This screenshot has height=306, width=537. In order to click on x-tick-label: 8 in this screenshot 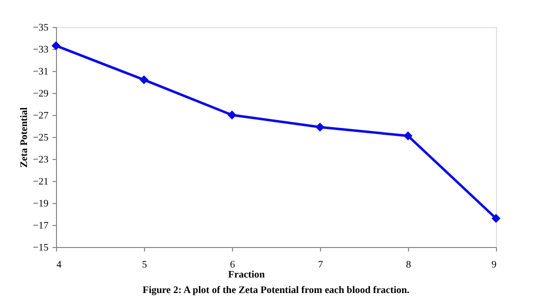, I will do `click(408, 265)`.